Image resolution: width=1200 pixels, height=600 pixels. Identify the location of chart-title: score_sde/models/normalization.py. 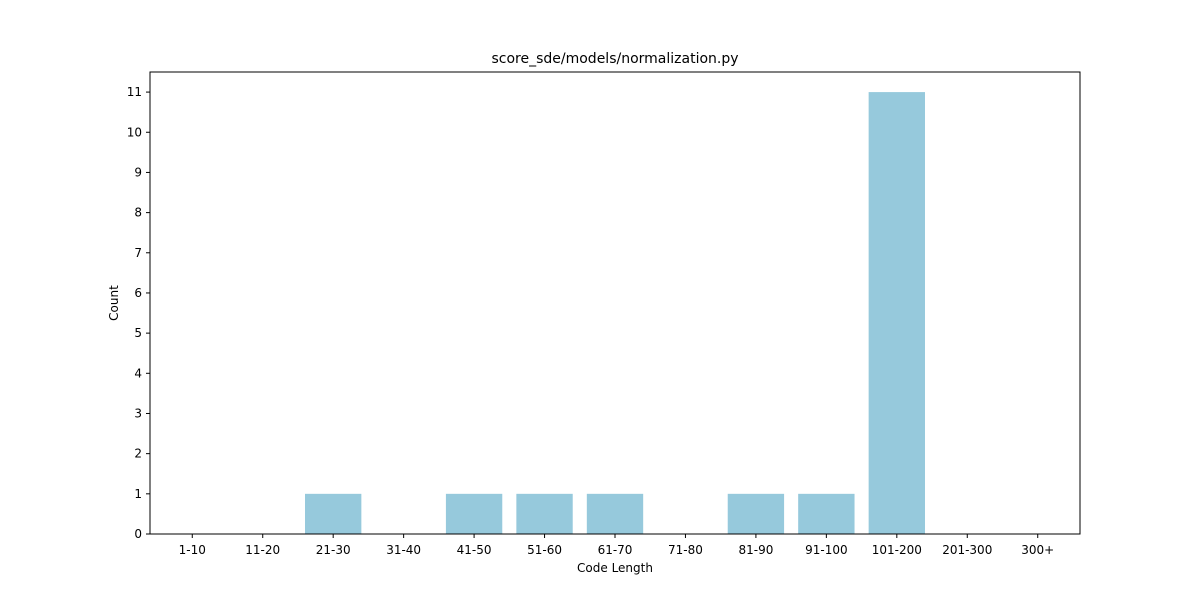
(614, 59).